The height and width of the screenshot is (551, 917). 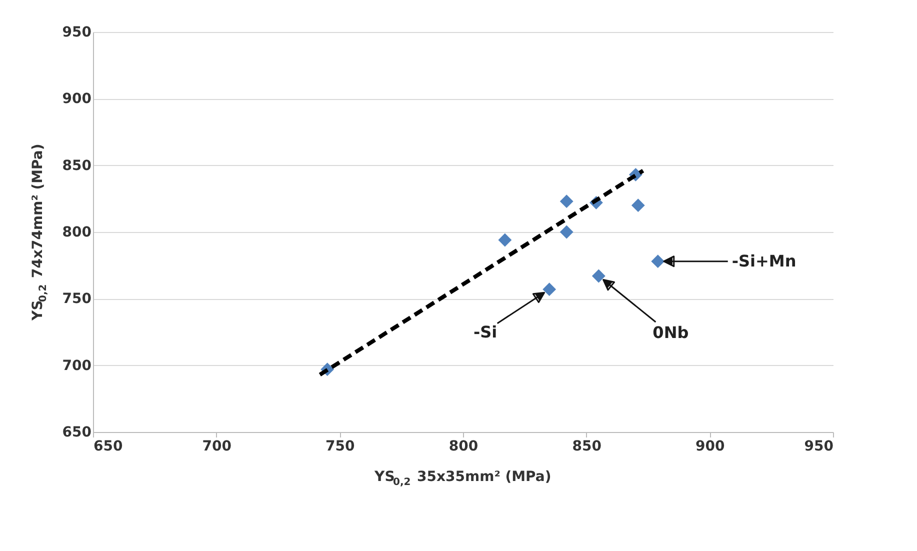 What do you see at coordinates (77, 166) in the screenshot?
I see `y-tick-label: 850` at bounding box center [77, 166].